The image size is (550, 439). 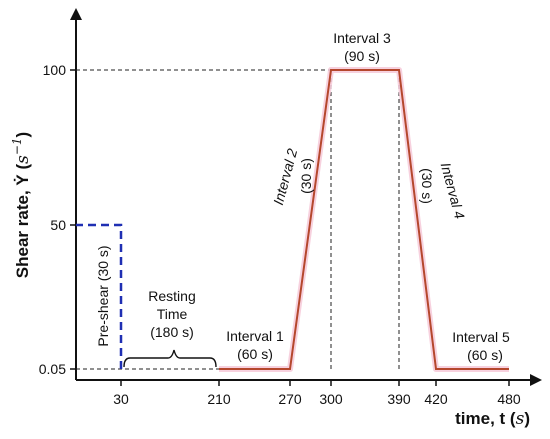 I want to click on interval2-label-line2: (30 s), so click(x=306, y=176).